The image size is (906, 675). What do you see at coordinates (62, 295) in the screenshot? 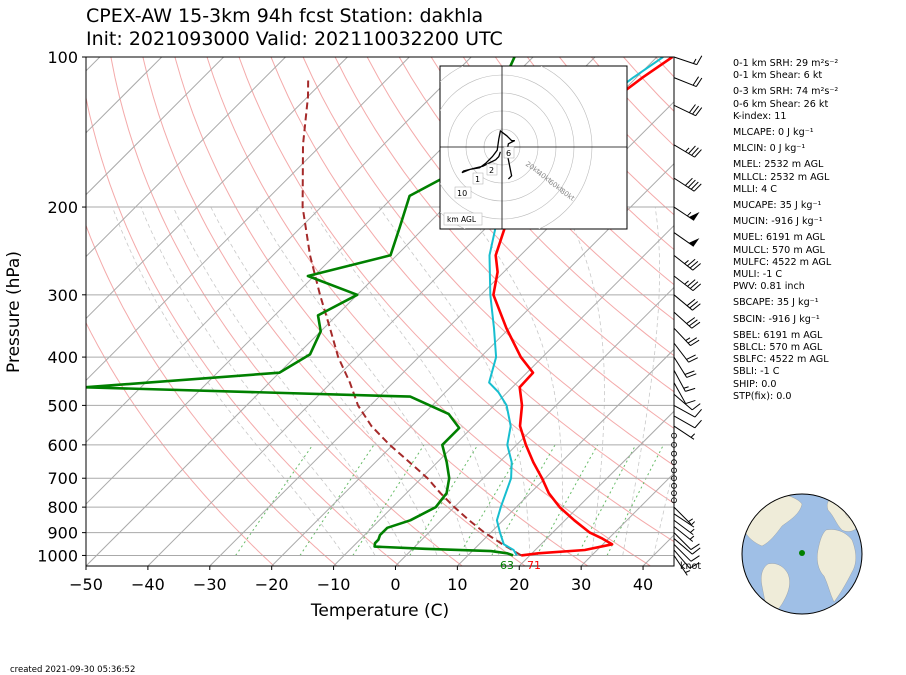
I see `y-tick-label: 300` at bounding box center [62, 295].